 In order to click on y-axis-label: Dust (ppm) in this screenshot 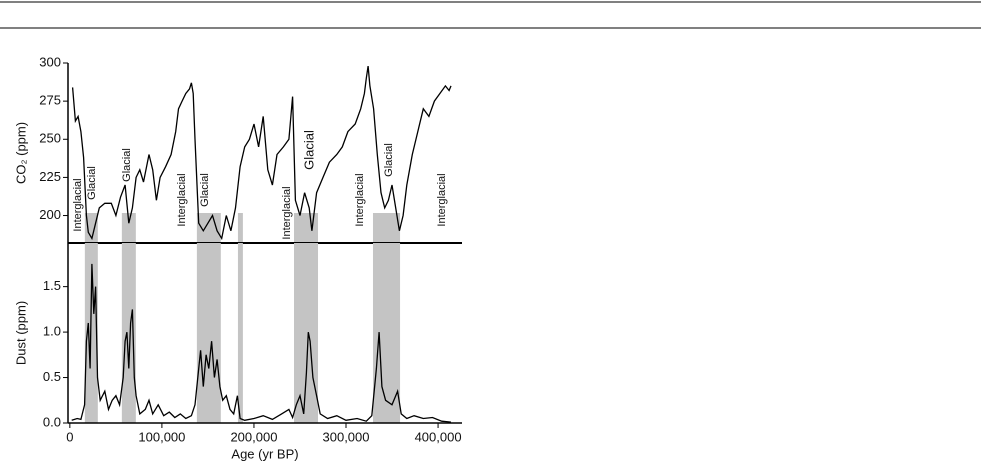, I will do `click(20, 333)`.